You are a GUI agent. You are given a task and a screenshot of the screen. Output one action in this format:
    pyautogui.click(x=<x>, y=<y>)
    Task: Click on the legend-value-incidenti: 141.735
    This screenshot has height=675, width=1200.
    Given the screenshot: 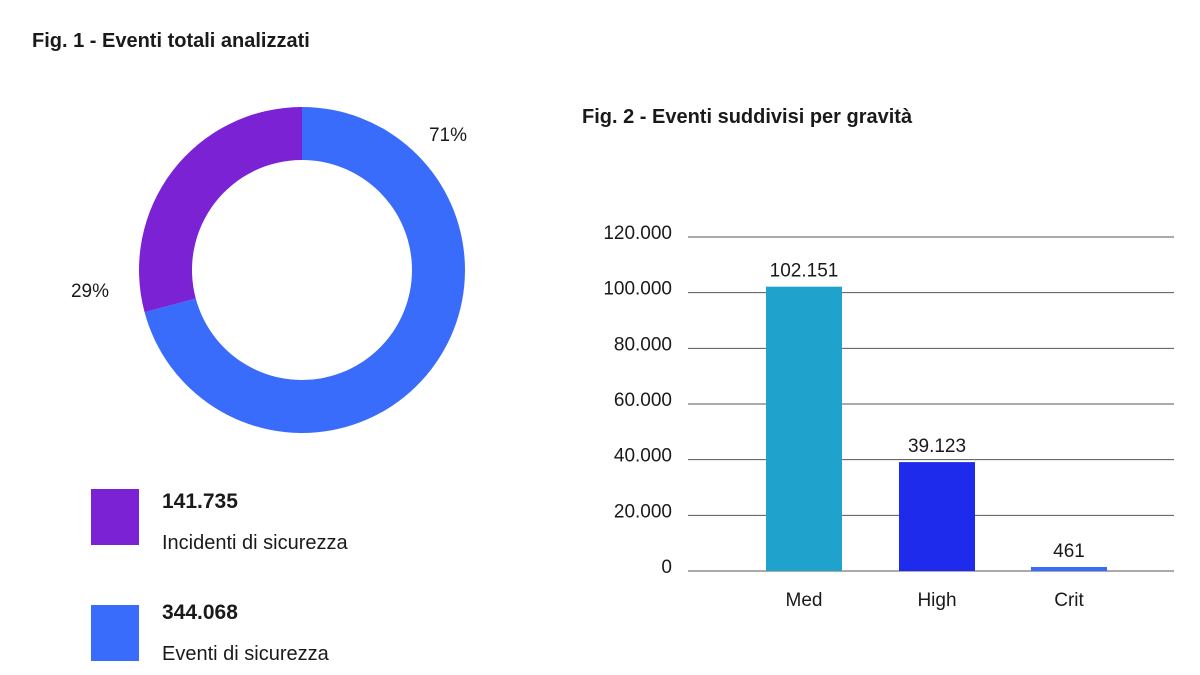 What is the action you would take?
    pyautogui.click(x=200, y=501)
    